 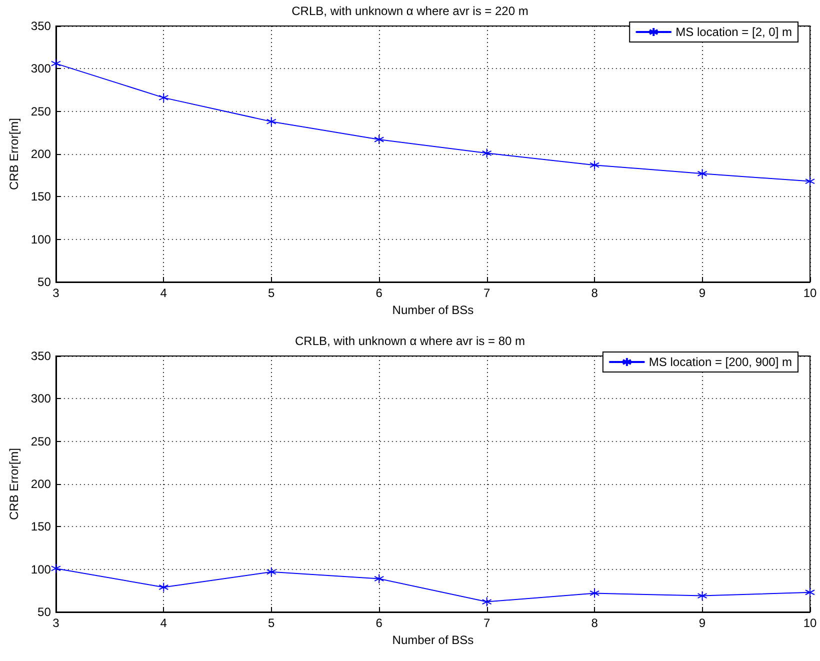 What do you see at coordinates (734, 32) in the screenshot?
I see `legend-label: MS location = [2, 0] m` at bounding box center [734, 32].